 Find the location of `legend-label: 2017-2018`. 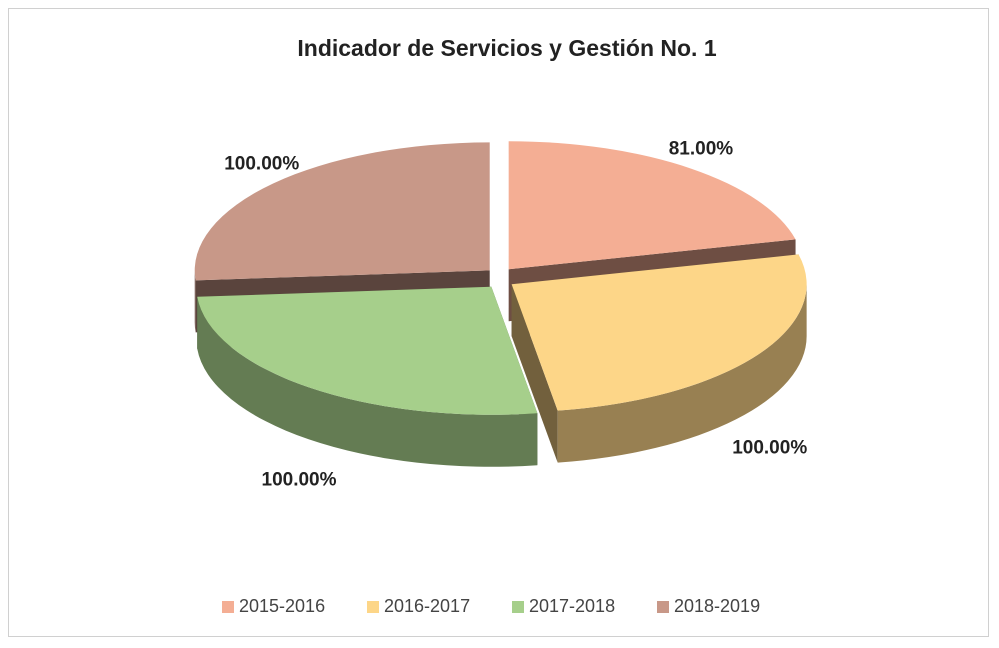

legend-label: 2017-2018 is located at coordinates (572, 606).